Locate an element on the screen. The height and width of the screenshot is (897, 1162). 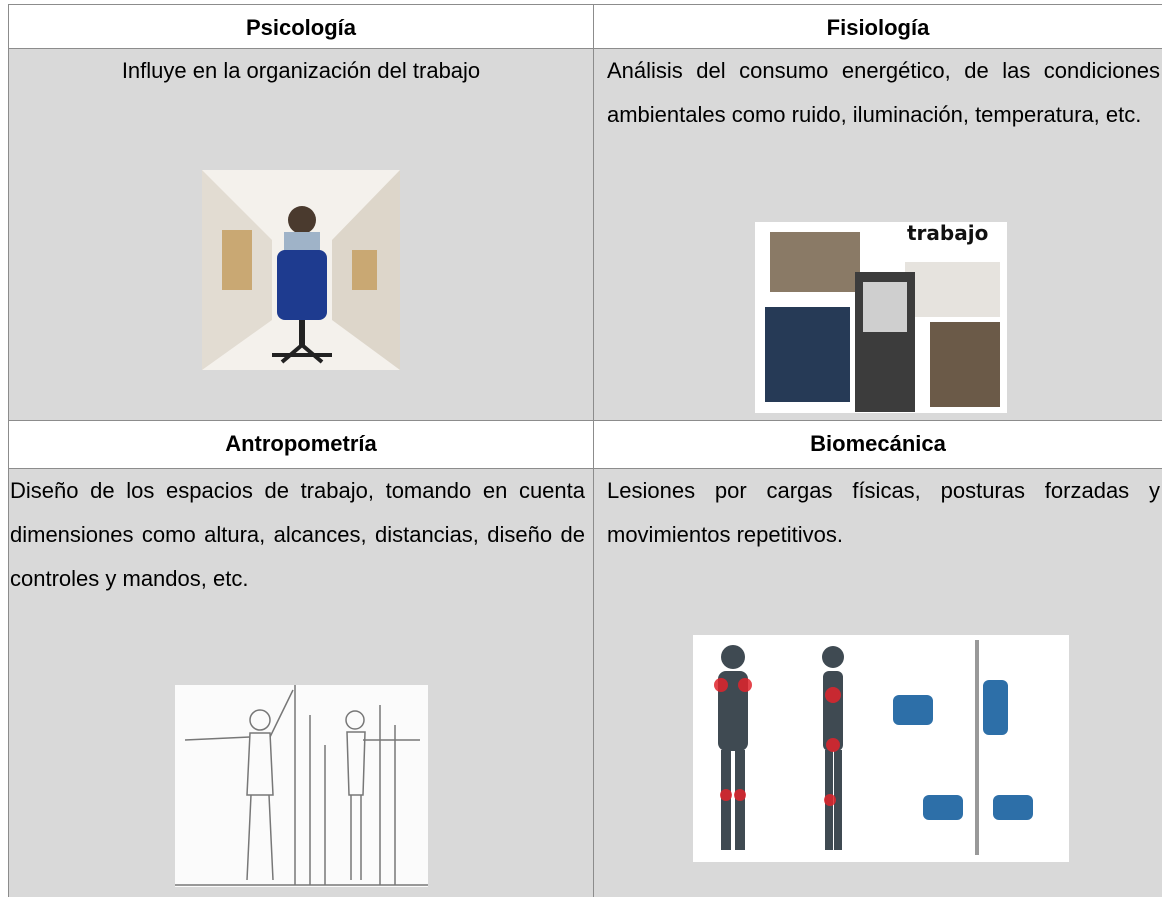
image-work: trabajo is located at coordinates (881, 317).